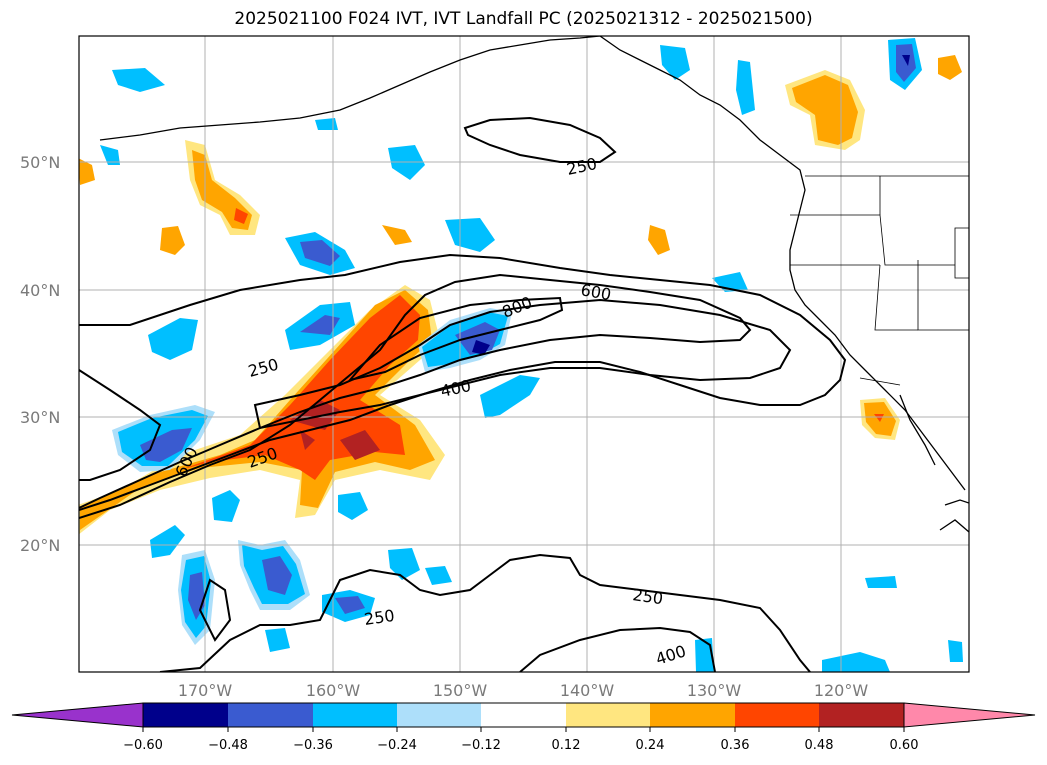 This screenshot has height=765, width=1047. Describe the element at coordinates (263, 368) in the screenshot. I see `contour-label-250-left: 250` at that location.